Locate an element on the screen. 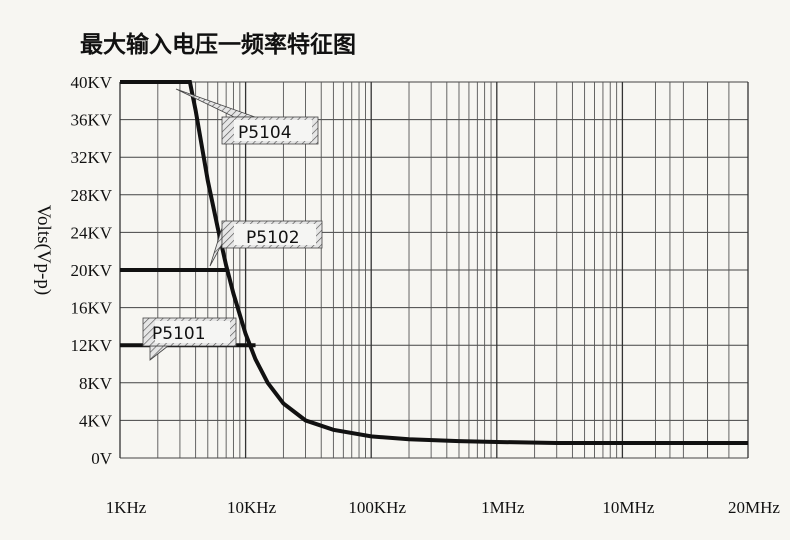  y-tick-label: 28KV is located at coordinates (91, 195).